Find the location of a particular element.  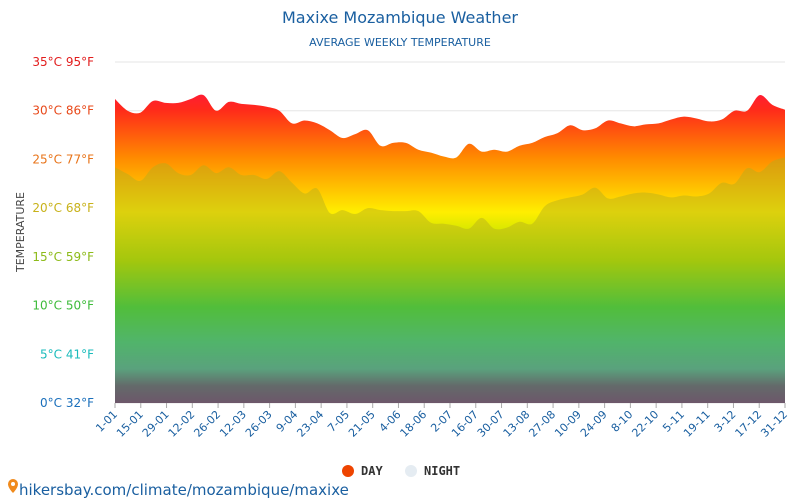

y-axis-title: TEMPERATURE is located at coordinates (20, 232).